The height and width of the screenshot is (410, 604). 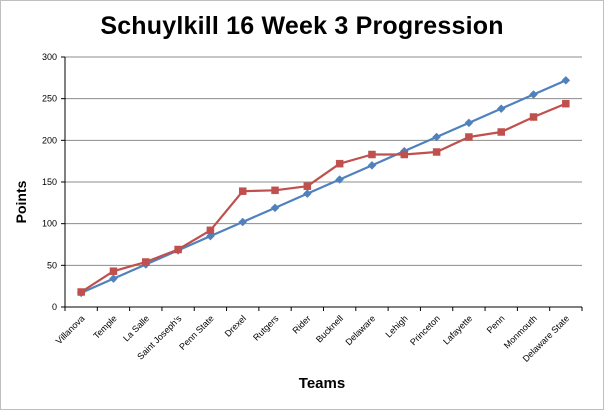 What do you see at coordinates (49, 224) in the screenshot?
I see `y-tick-label: 100` at bounding box center [49, 224].